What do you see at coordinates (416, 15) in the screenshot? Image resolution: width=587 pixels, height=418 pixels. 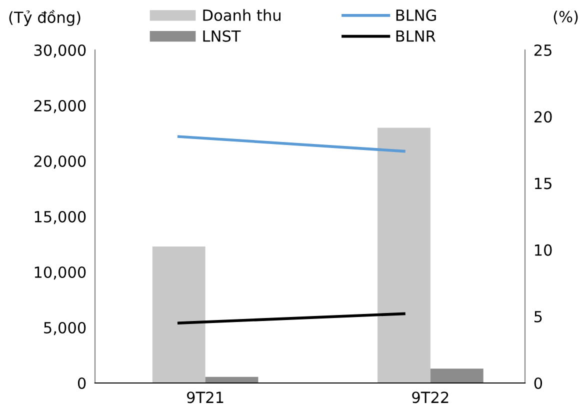 I see `legend-label: BLNG` at bounding box center [416, 15].